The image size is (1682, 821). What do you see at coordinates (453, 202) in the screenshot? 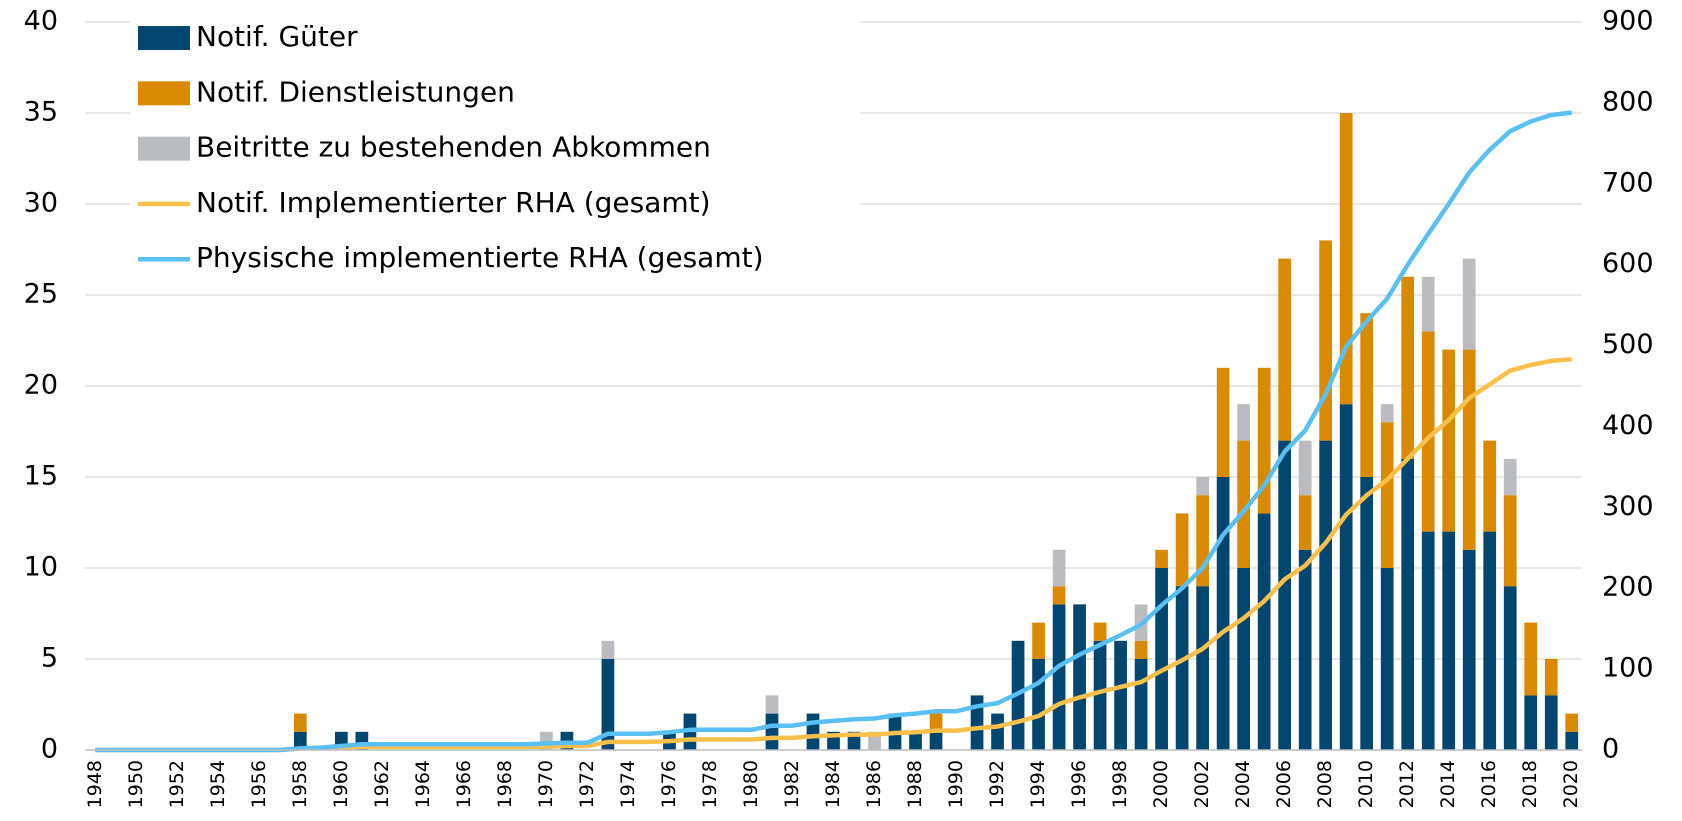
I see `legend-label: Notif. Implementierter RHA (gesamt)` at bounding box center [453, 202].